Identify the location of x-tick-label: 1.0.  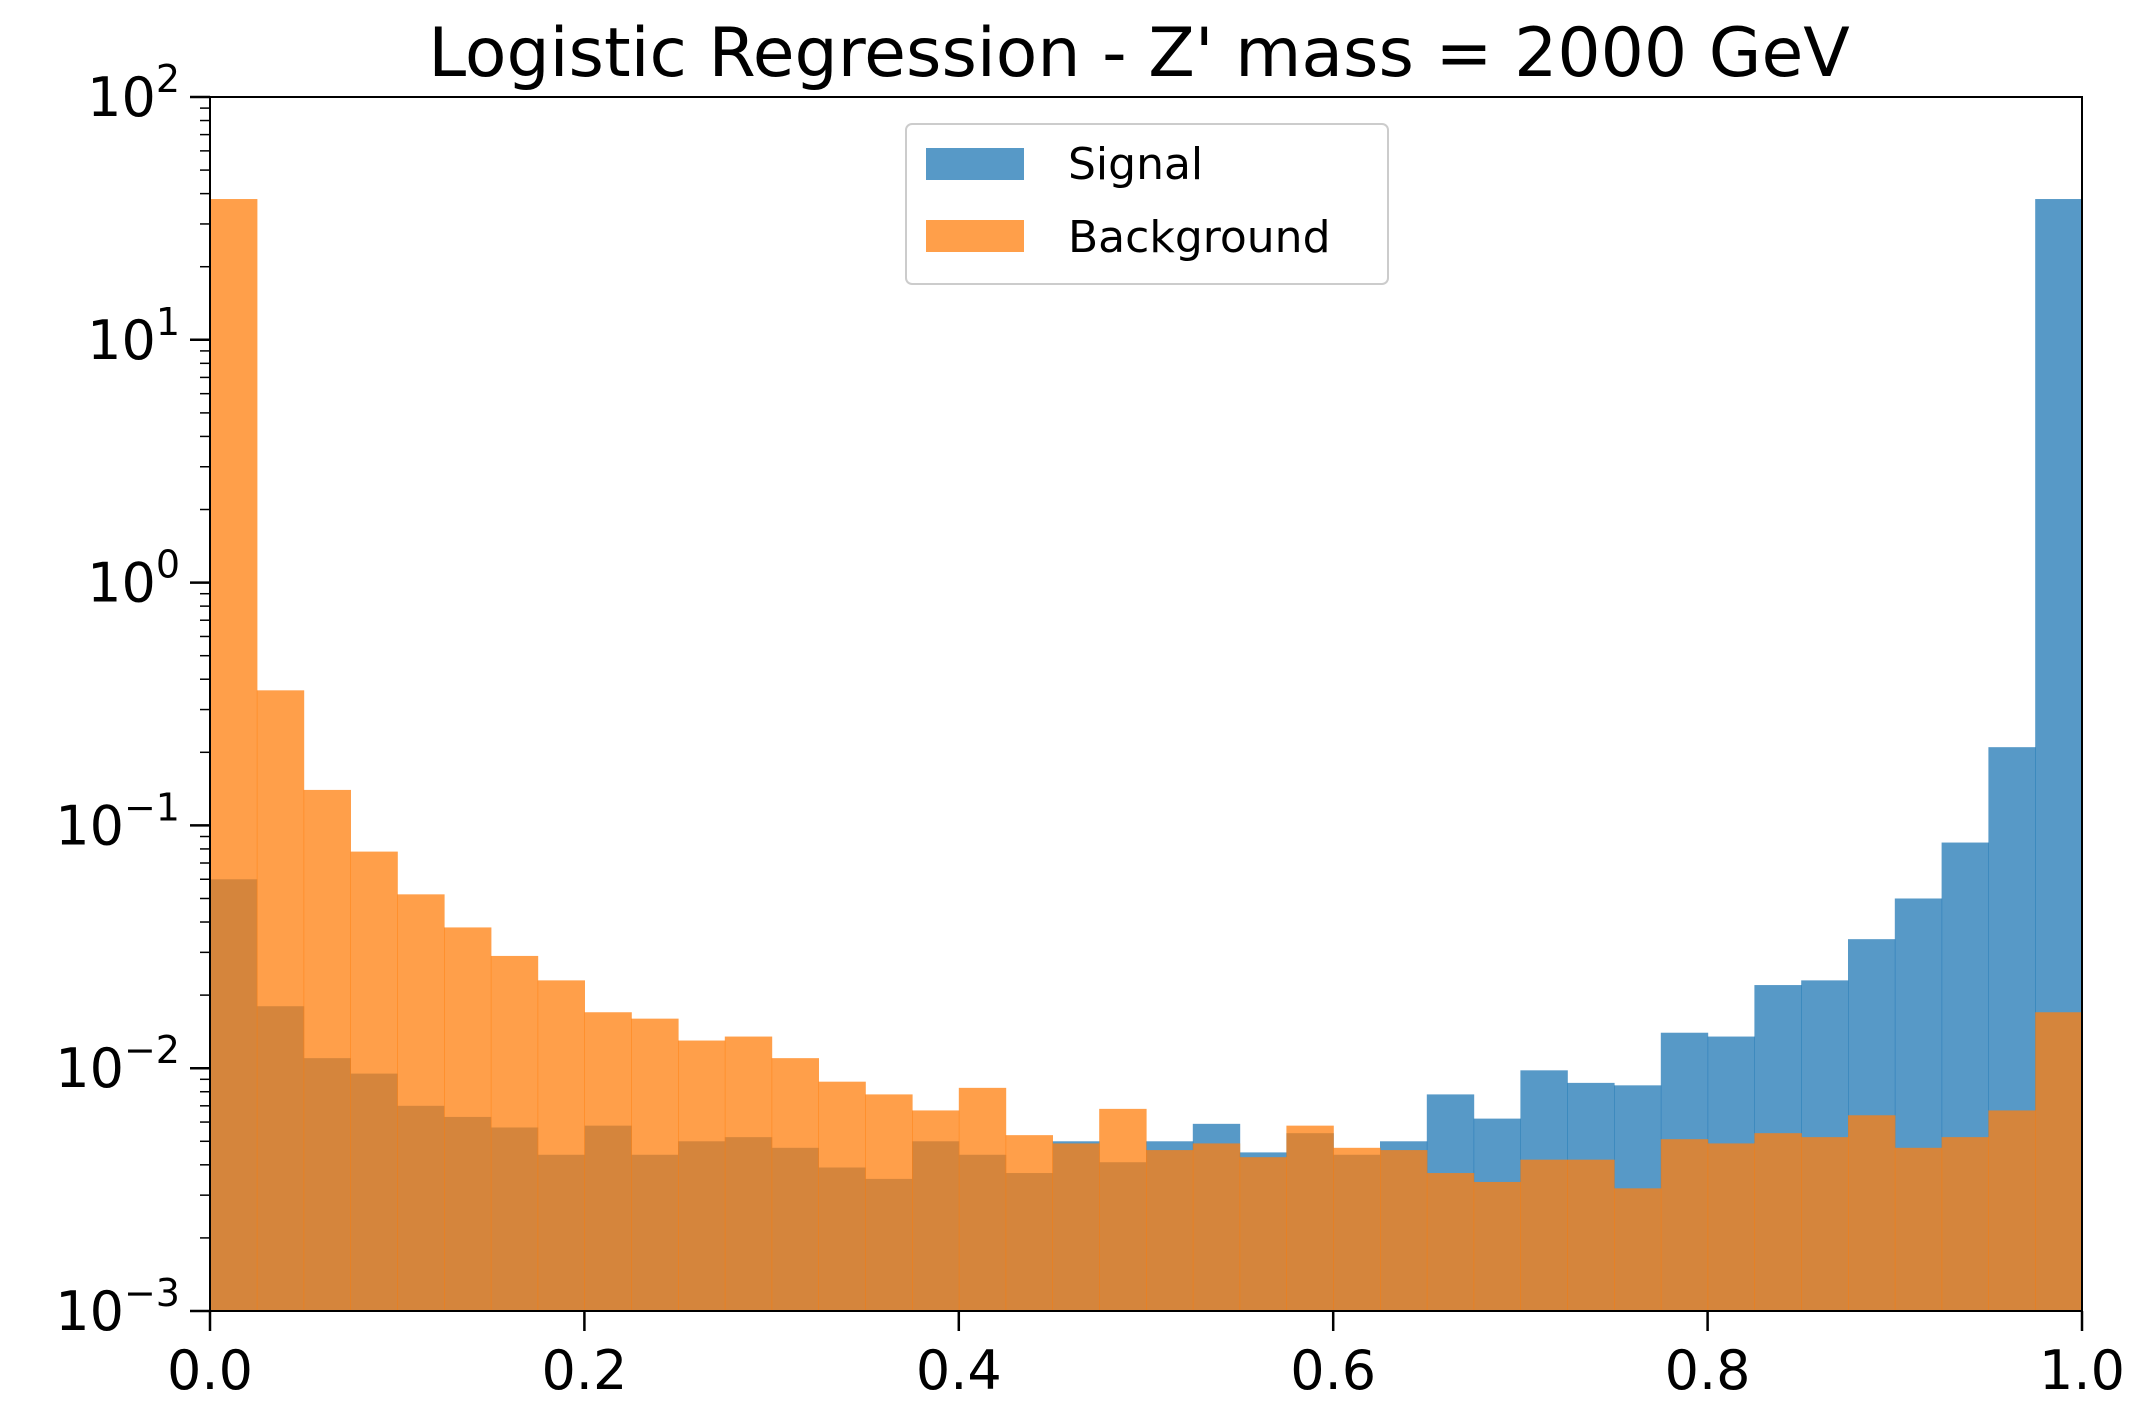
(2082, 1370).